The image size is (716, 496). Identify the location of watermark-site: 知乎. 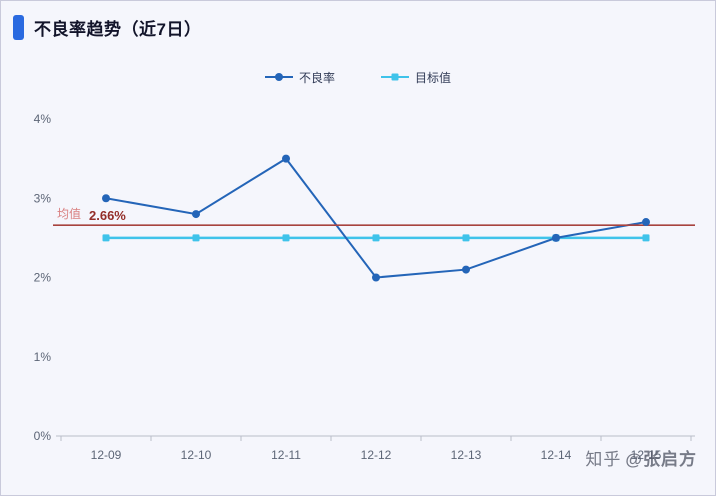
(603, 459).